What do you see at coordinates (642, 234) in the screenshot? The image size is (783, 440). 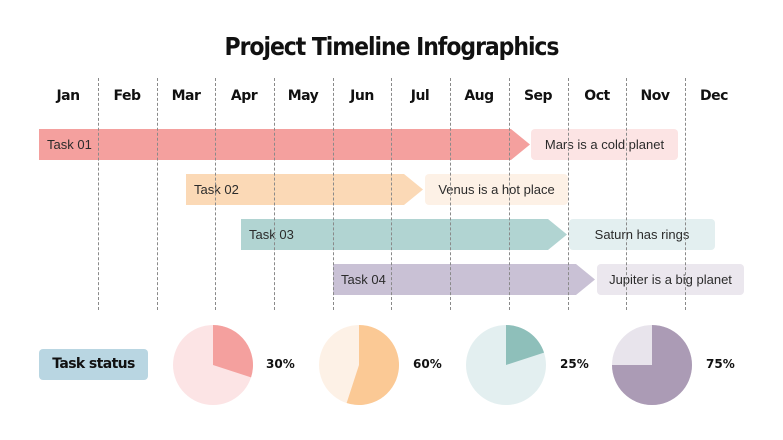 I see `task-note-03: Saturn has rings` at bounding box center [642, 234].